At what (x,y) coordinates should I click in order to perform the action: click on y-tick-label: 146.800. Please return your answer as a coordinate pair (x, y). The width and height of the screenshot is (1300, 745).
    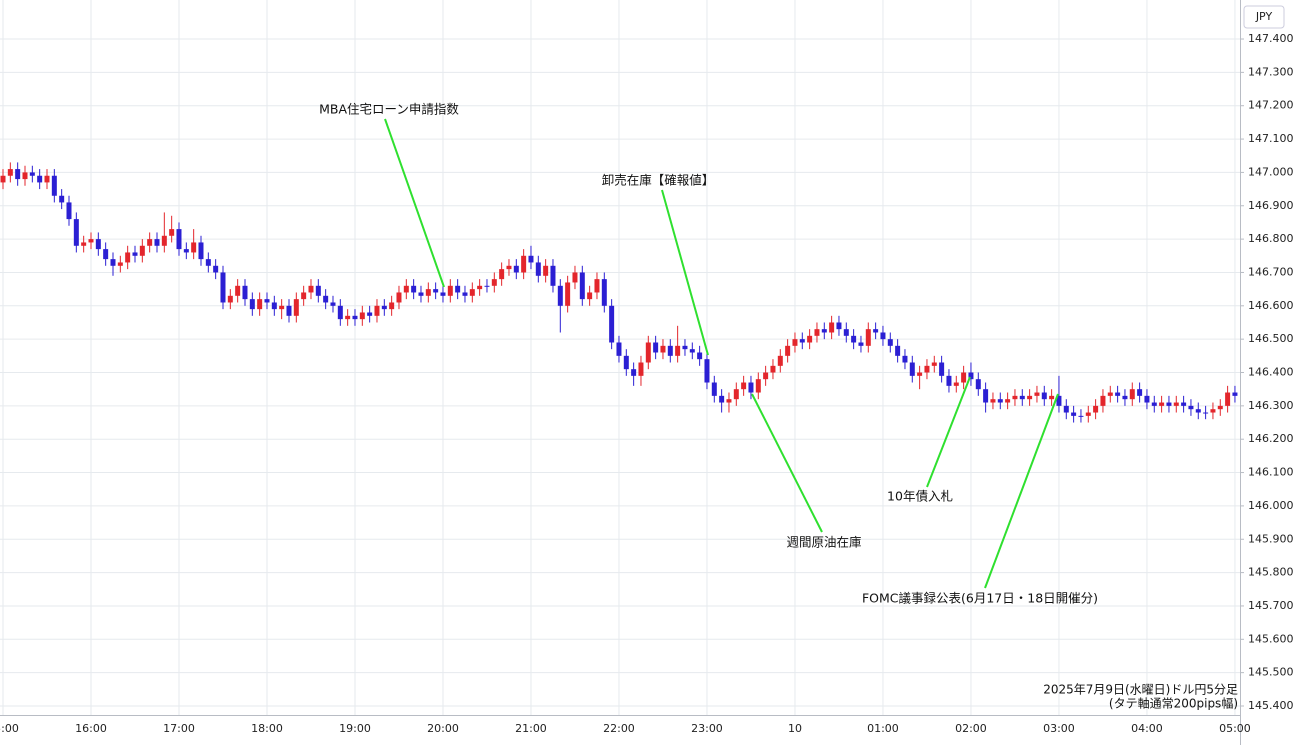
    Looking at the image, I should click on (1271, 238).